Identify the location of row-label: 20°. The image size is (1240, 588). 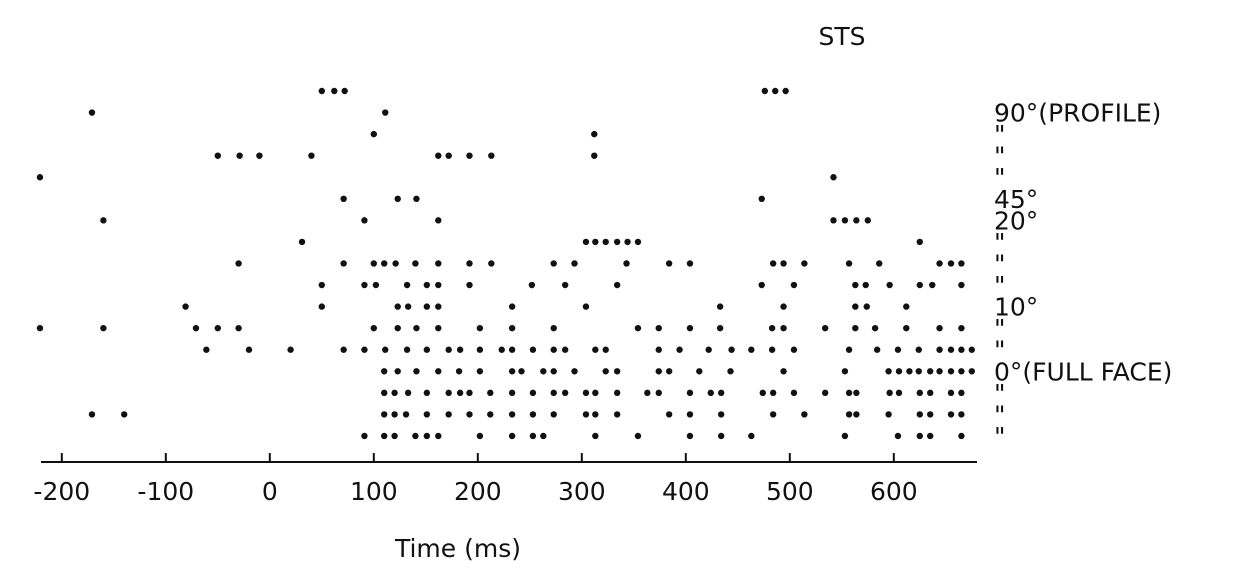
(1016, 220).